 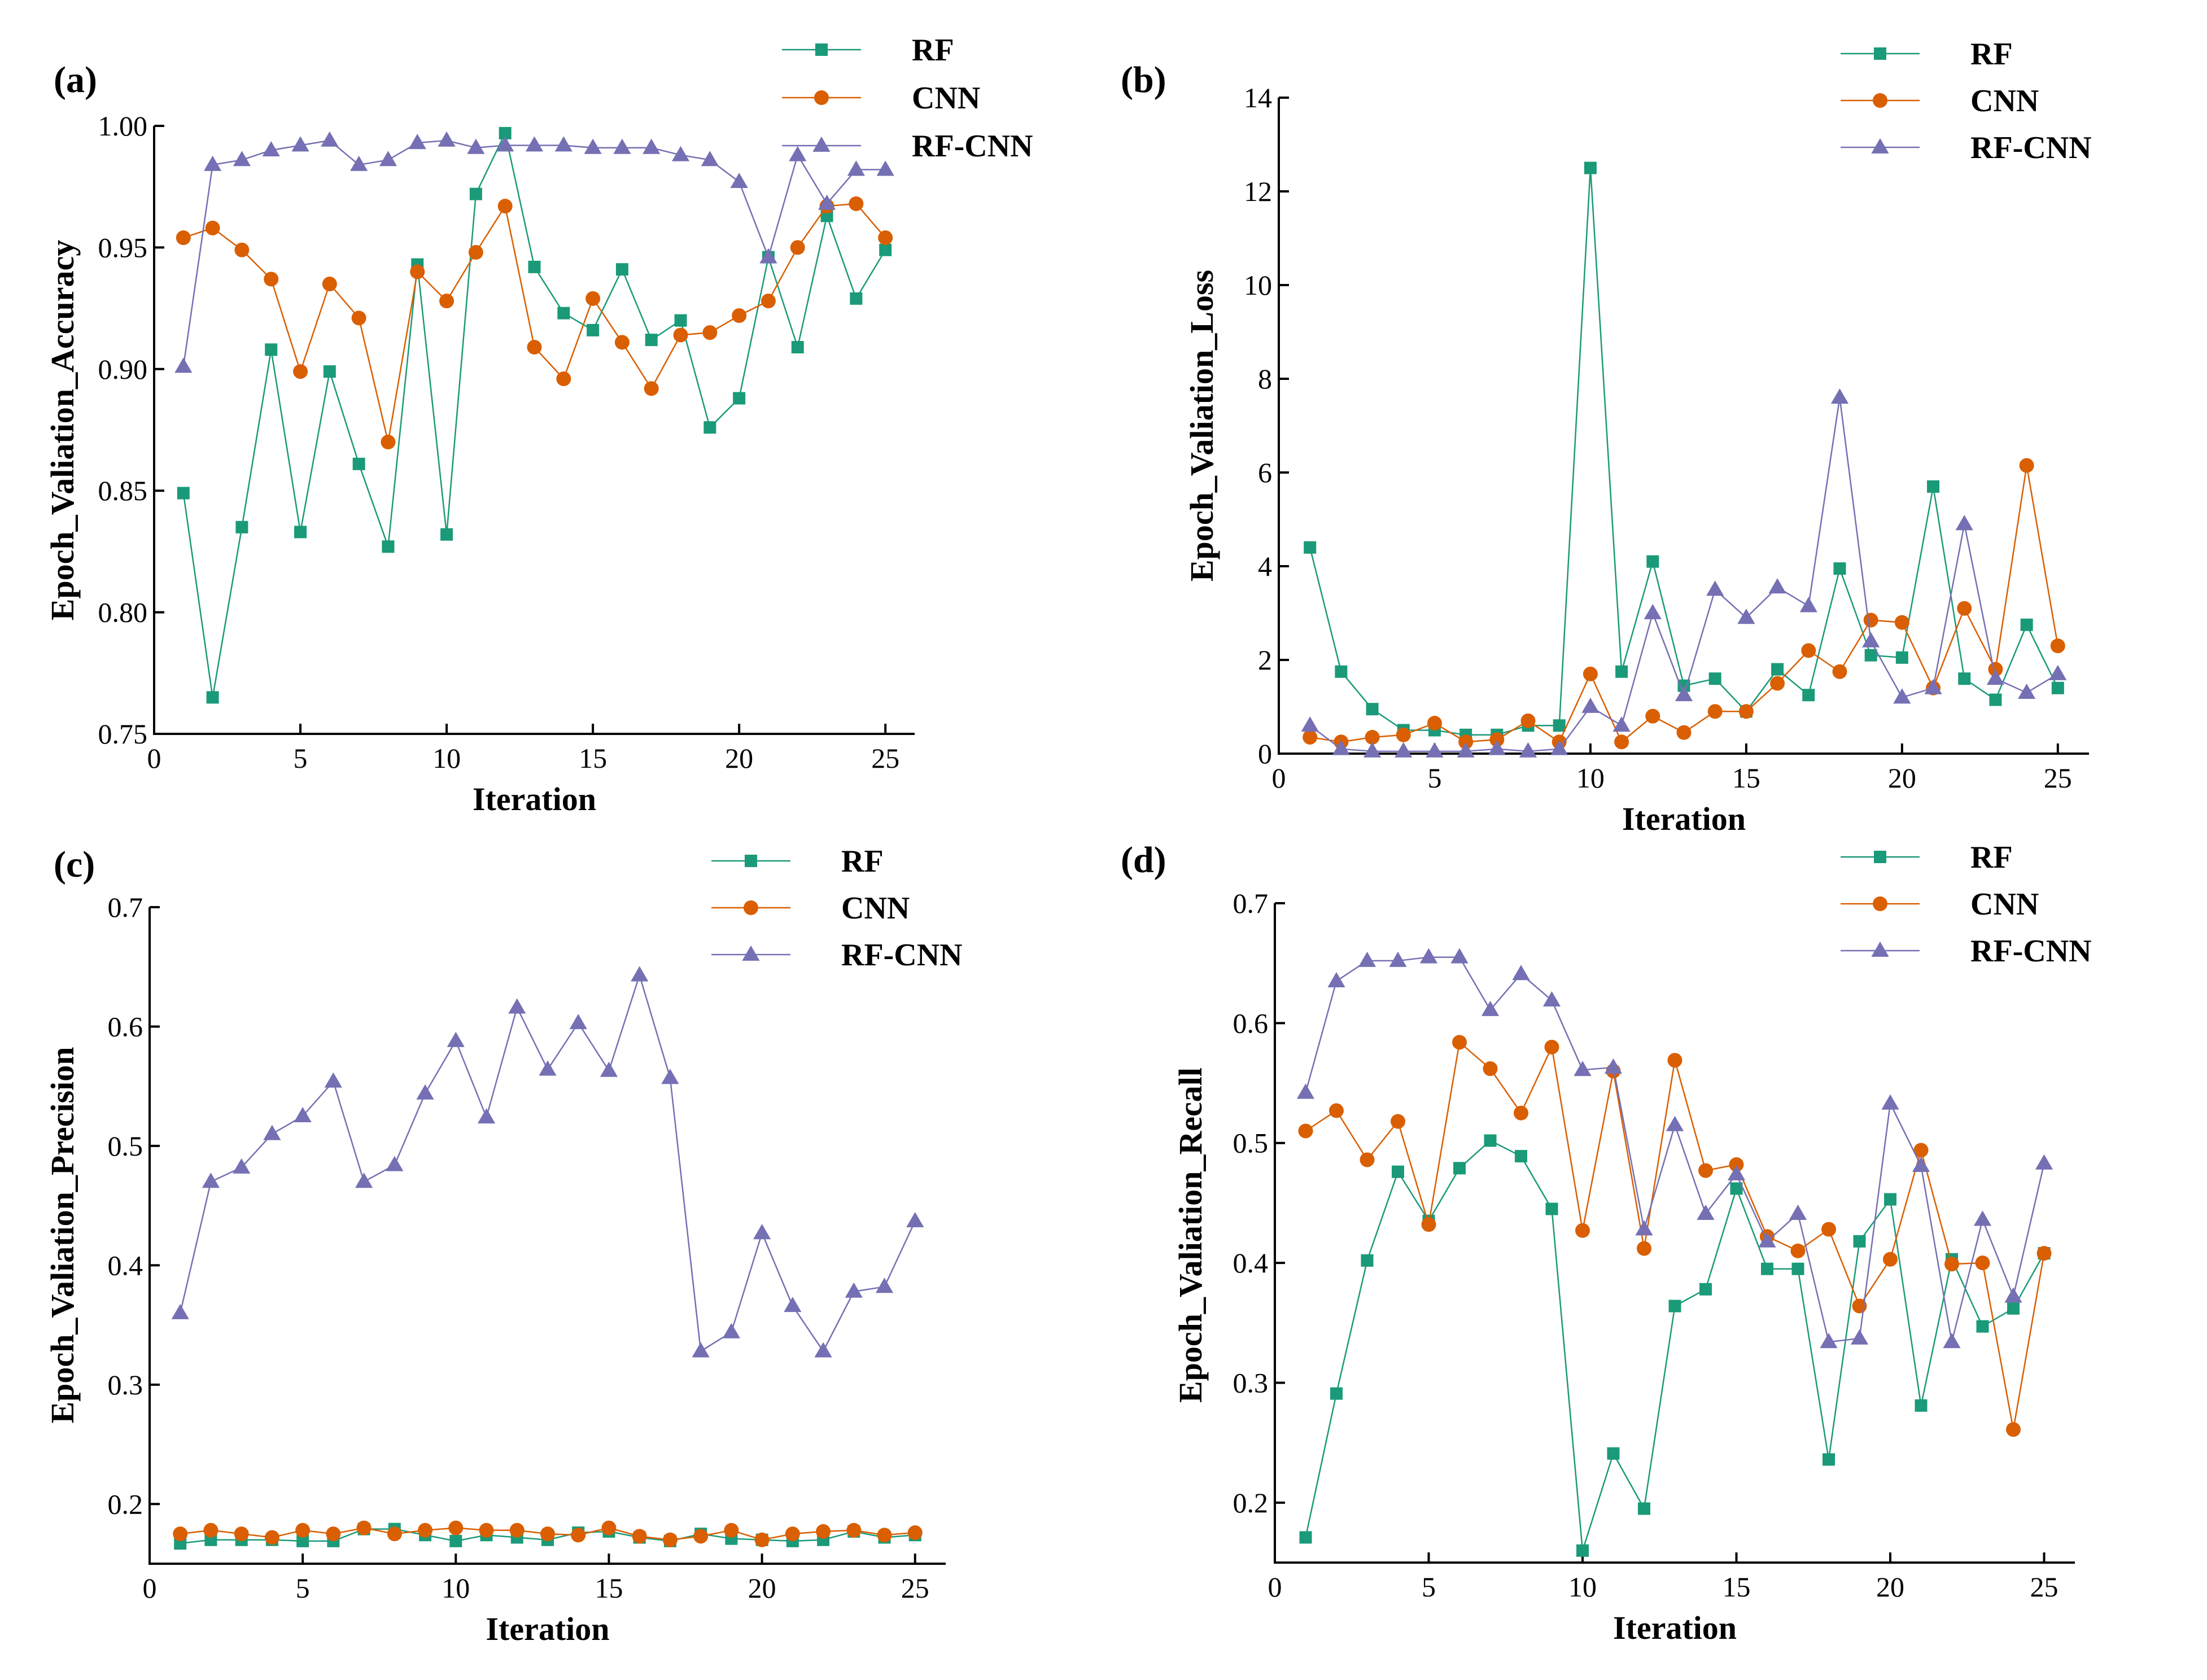 I want to click on axes, so click(x=534, y=431).